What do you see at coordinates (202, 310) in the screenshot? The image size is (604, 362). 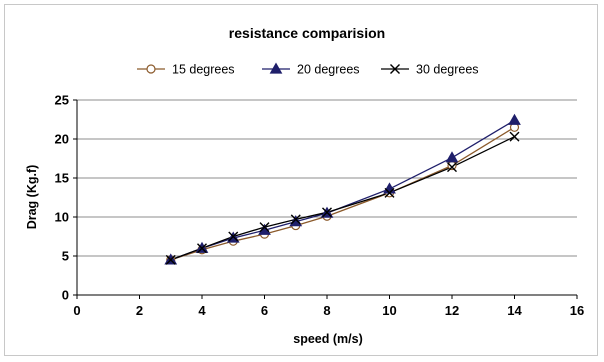 I see `x-tick-label: 4` at bounding box center [202, 310].